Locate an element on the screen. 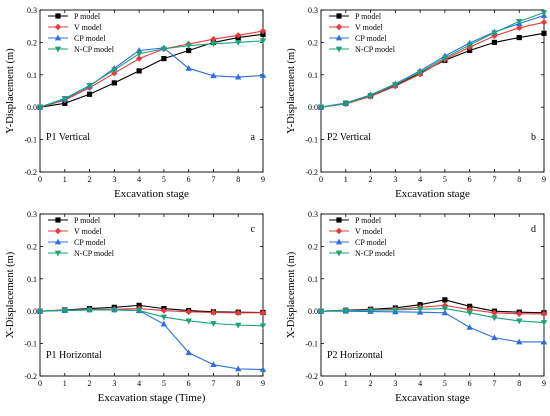 Image resolution: width=550 pixels, height=416 pixels. panel-annotation: P2 Horizontal is located at coordinates (355, 355).